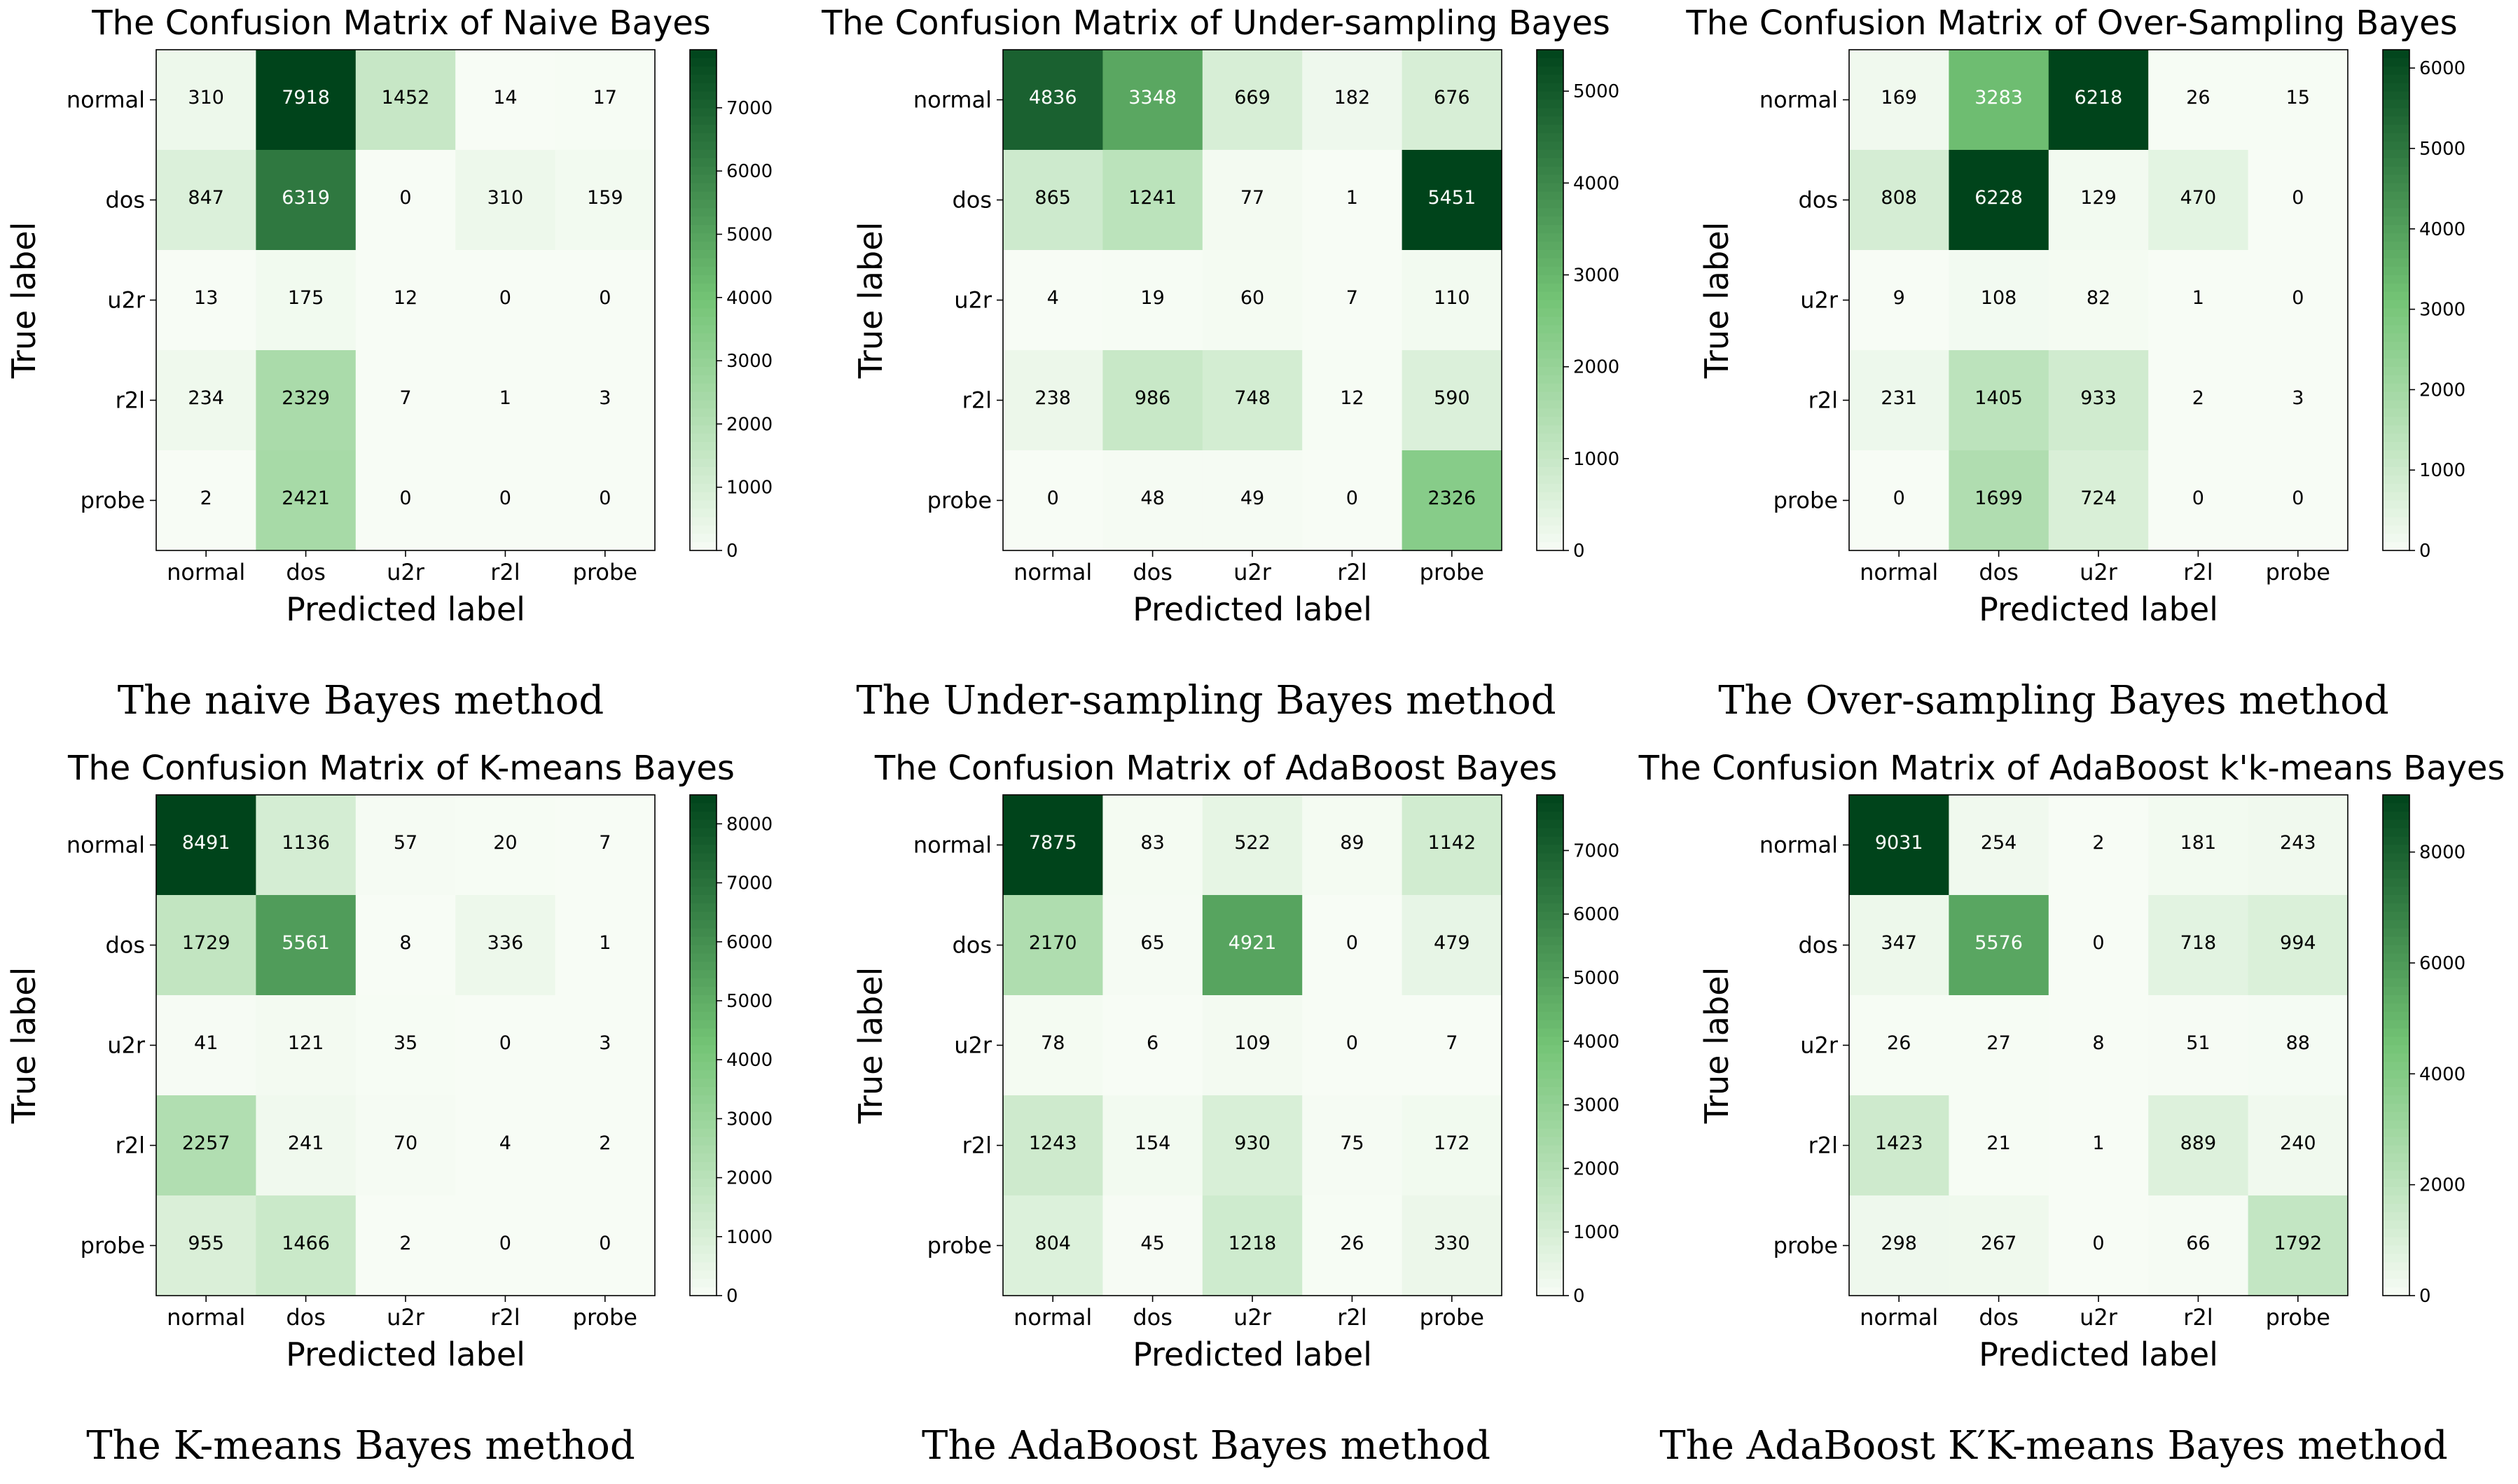  What do you see at coordinates (1899, 498) in the screenshot?
I see `cell-value: 0` at bounding box center [1899, 498].